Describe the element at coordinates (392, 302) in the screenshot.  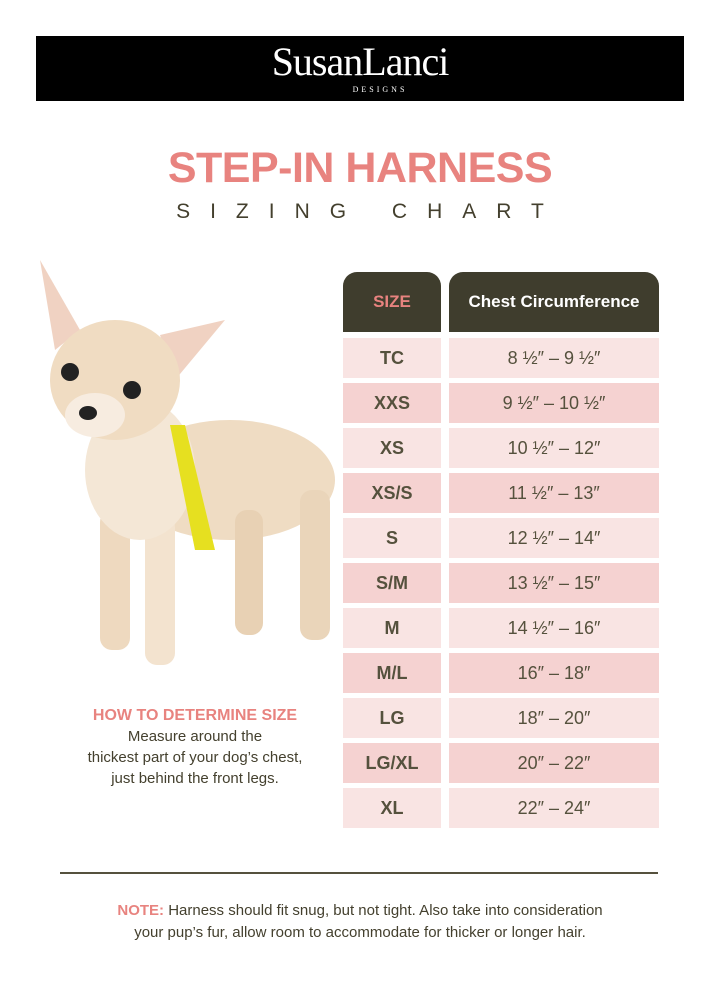
I see `header-size: SIZE` at that location.